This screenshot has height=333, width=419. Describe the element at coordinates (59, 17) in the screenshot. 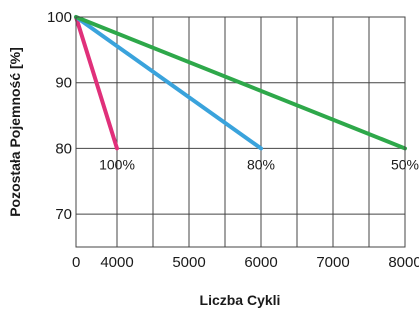

I see `y-tick-label: 100` at that location.